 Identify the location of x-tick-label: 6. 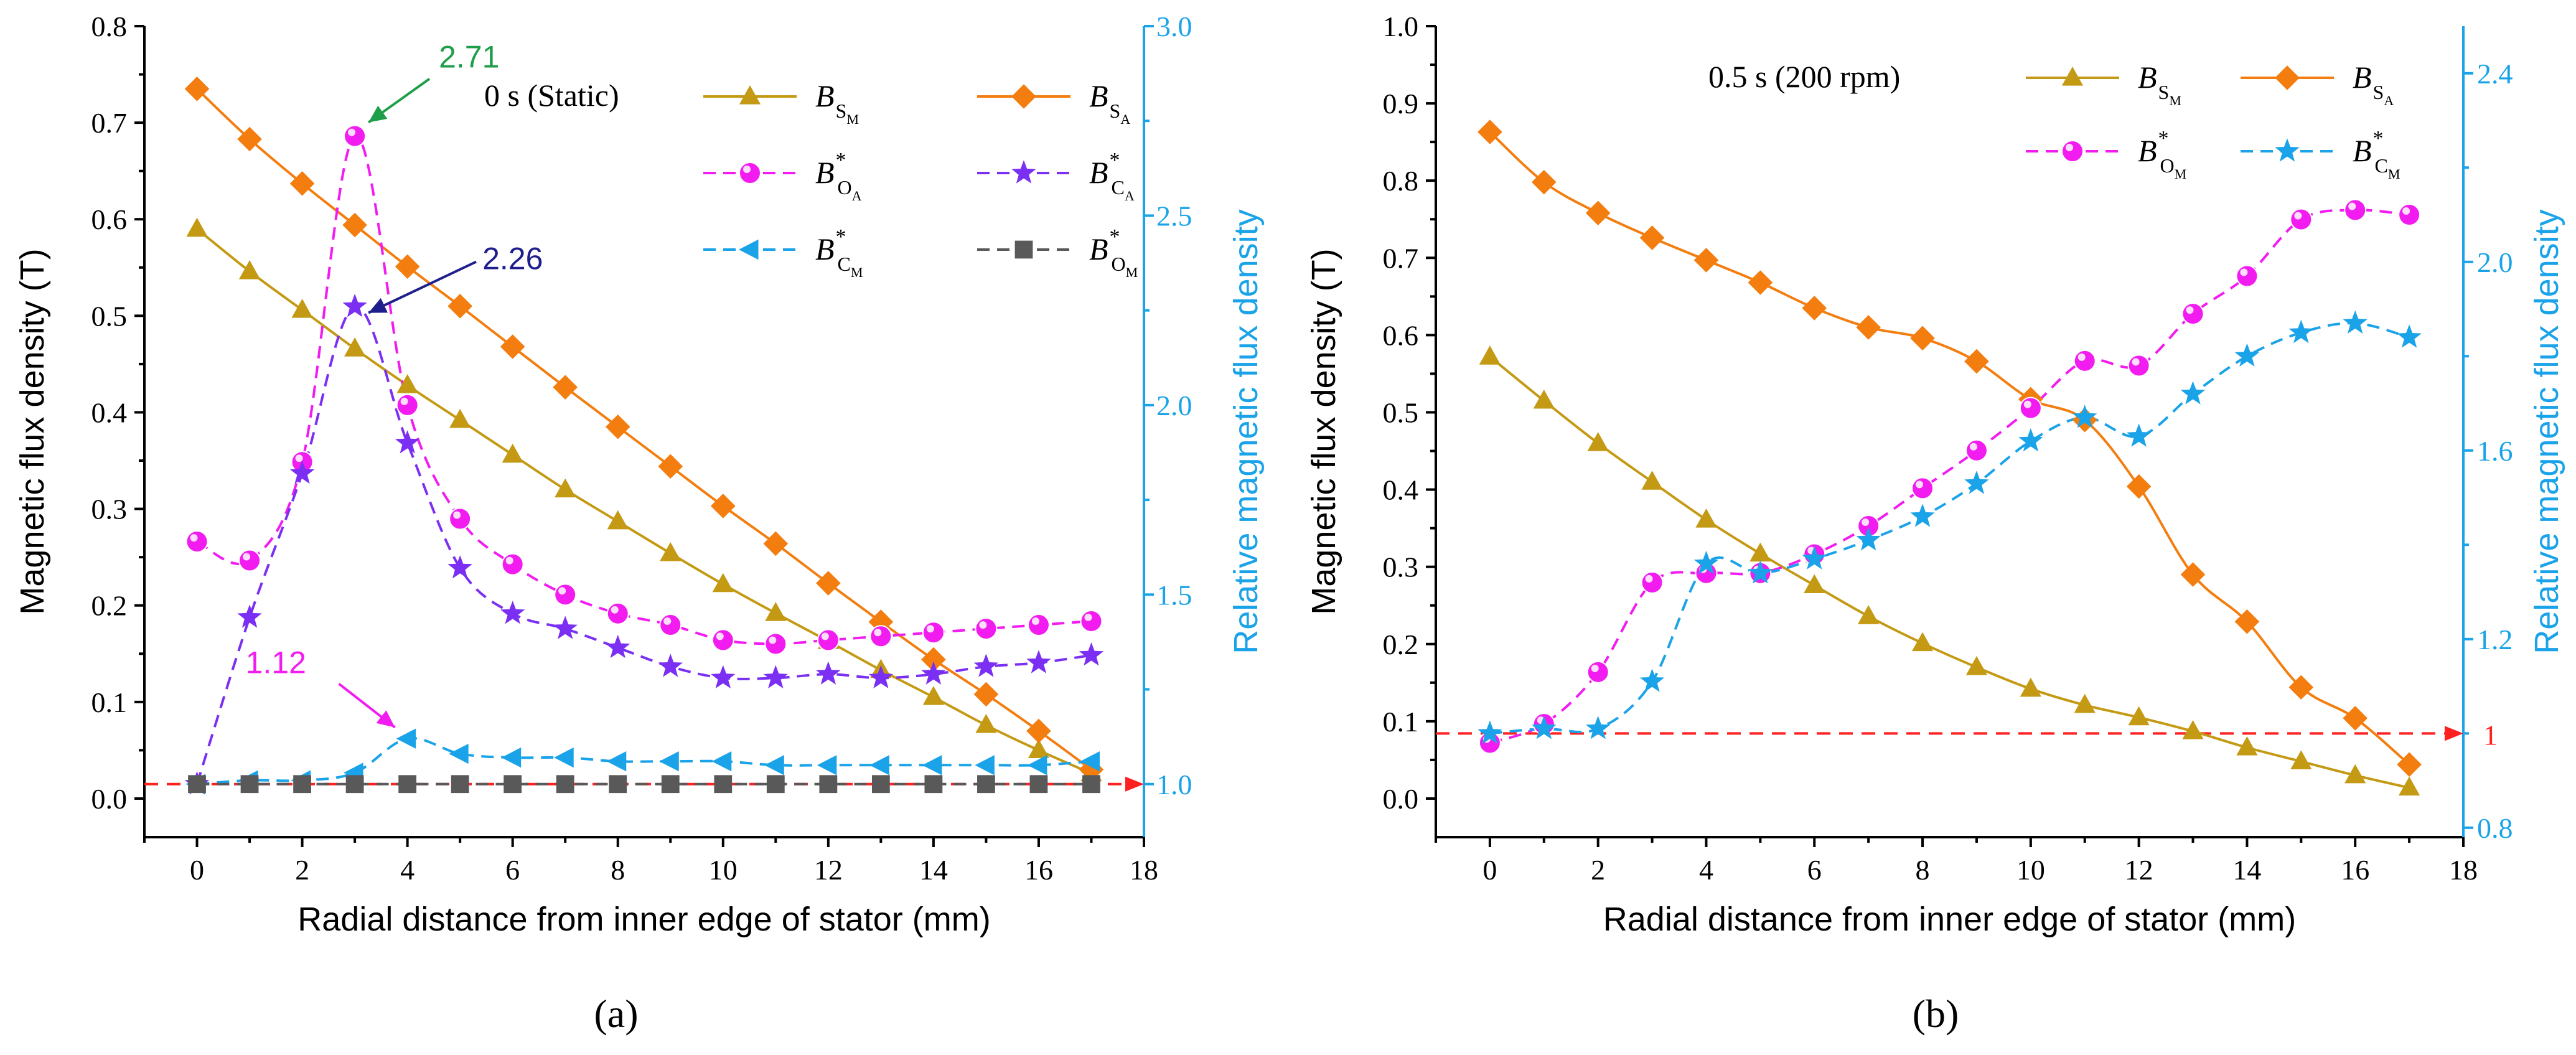
(1814, 870).